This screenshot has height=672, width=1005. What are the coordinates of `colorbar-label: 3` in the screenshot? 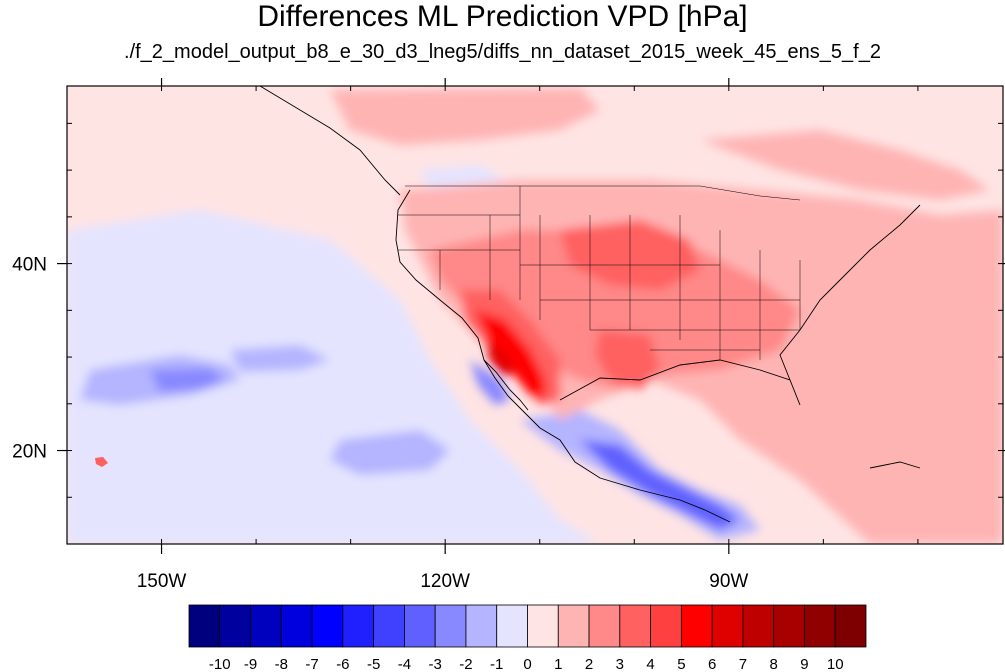 It's located at (620, 664).